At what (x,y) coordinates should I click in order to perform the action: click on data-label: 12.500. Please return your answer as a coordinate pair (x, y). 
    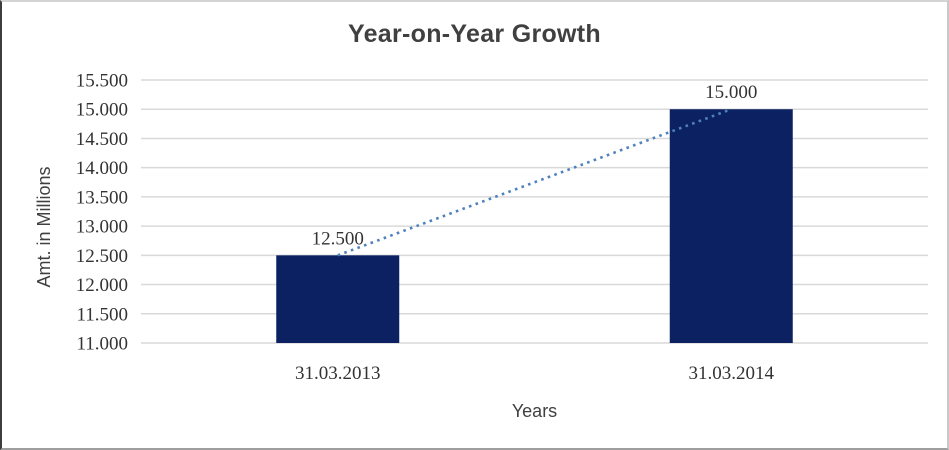
    Looking at the image, I should click on (338, 238).